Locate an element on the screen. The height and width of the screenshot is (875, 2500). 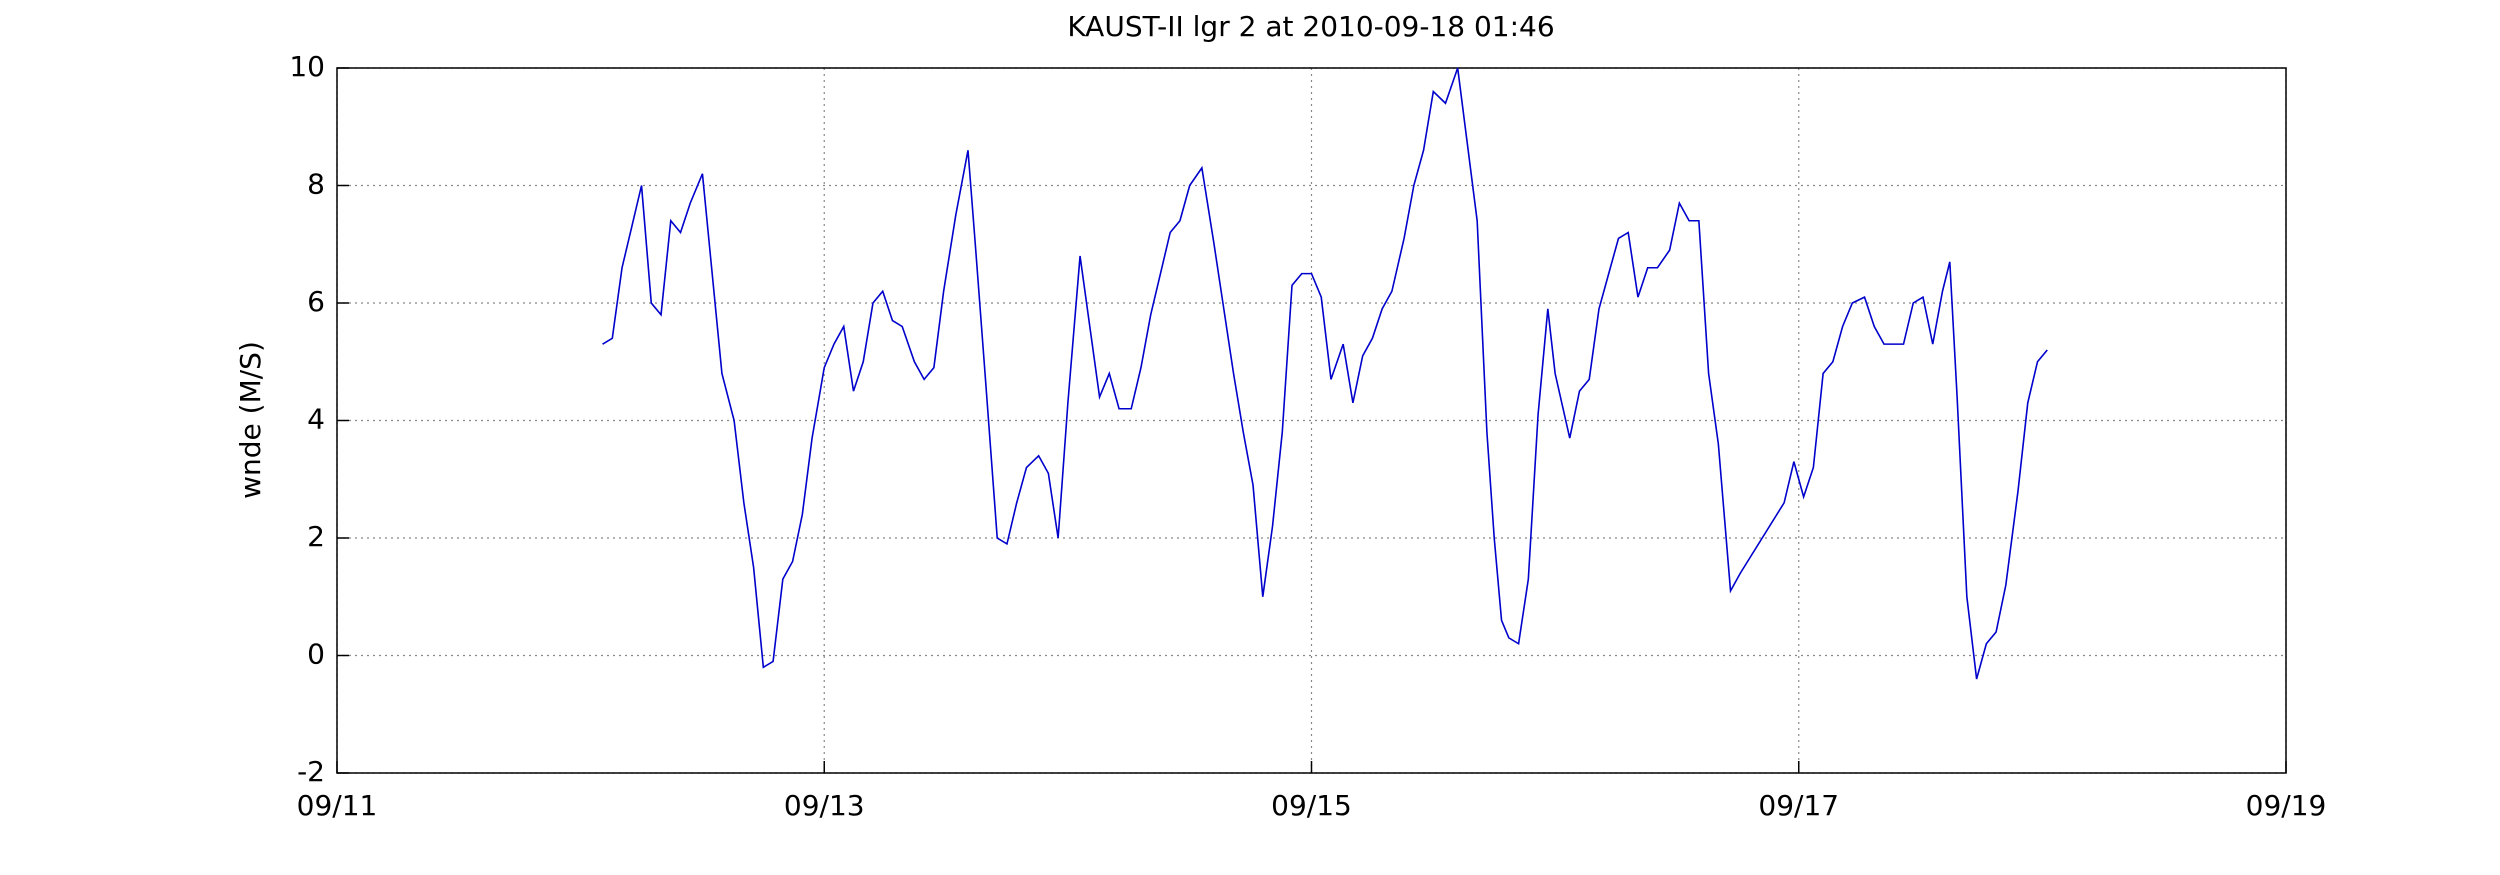
x-tick-label: 09/17 is located at coordinates (1798, 805).